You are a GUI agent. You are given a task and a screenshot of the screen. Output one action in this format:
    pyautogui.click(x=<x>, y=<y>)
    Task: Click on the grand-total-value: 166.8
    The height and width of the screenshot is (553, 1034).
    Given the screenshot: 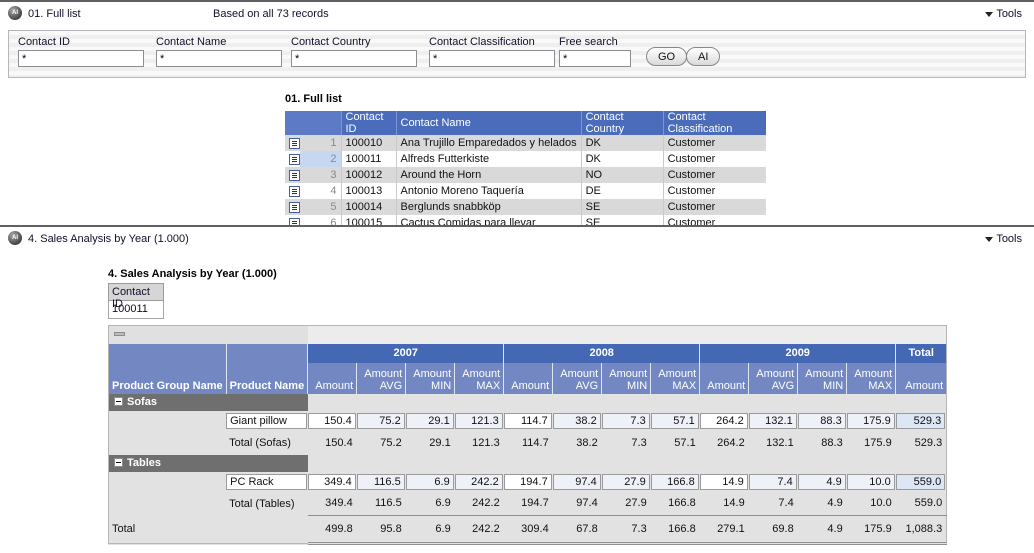 What is the action you would take?
    pyautogui.click(x=675, y=530)
    